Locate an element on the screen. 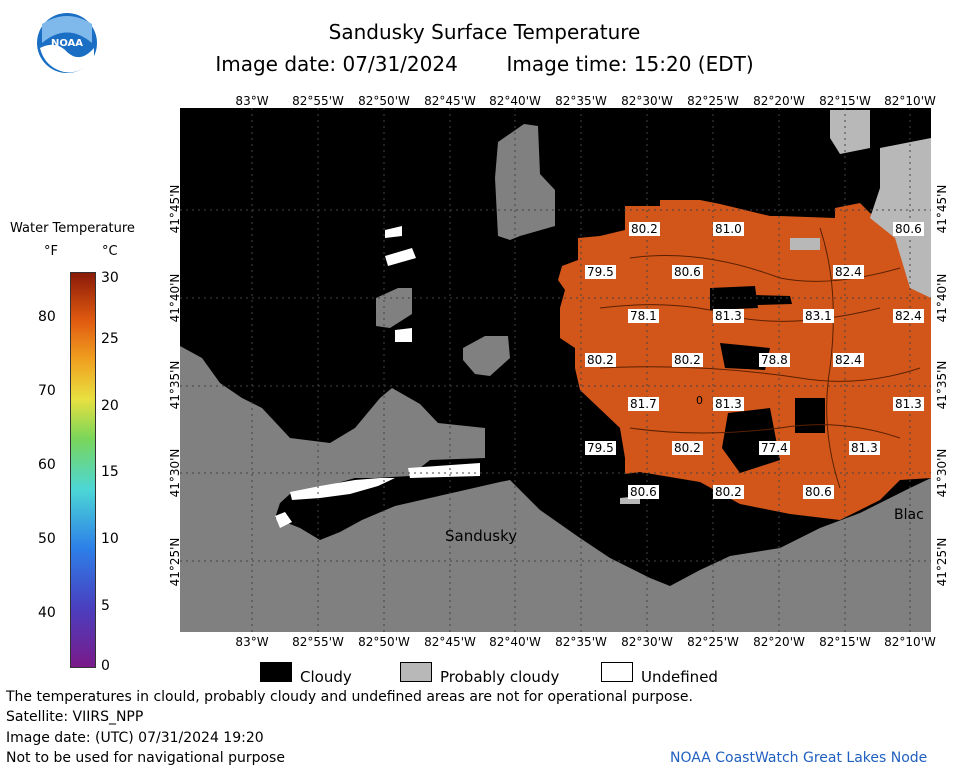 Image resolution: width=969 pixels, height=773 pixels. lon-label: 82°35'W is located at coordinates (581, 642).